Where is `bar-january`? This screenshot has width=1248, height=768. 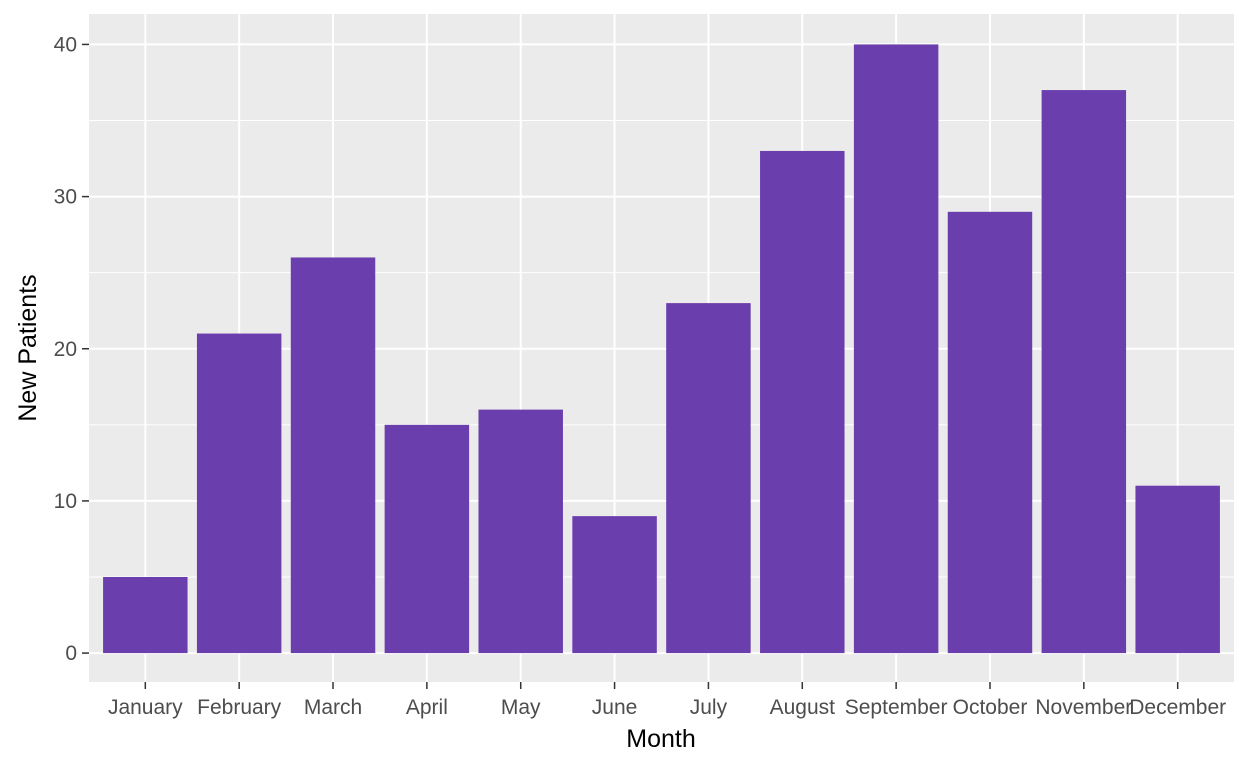
bar-january is located at coordinates (145, 615).